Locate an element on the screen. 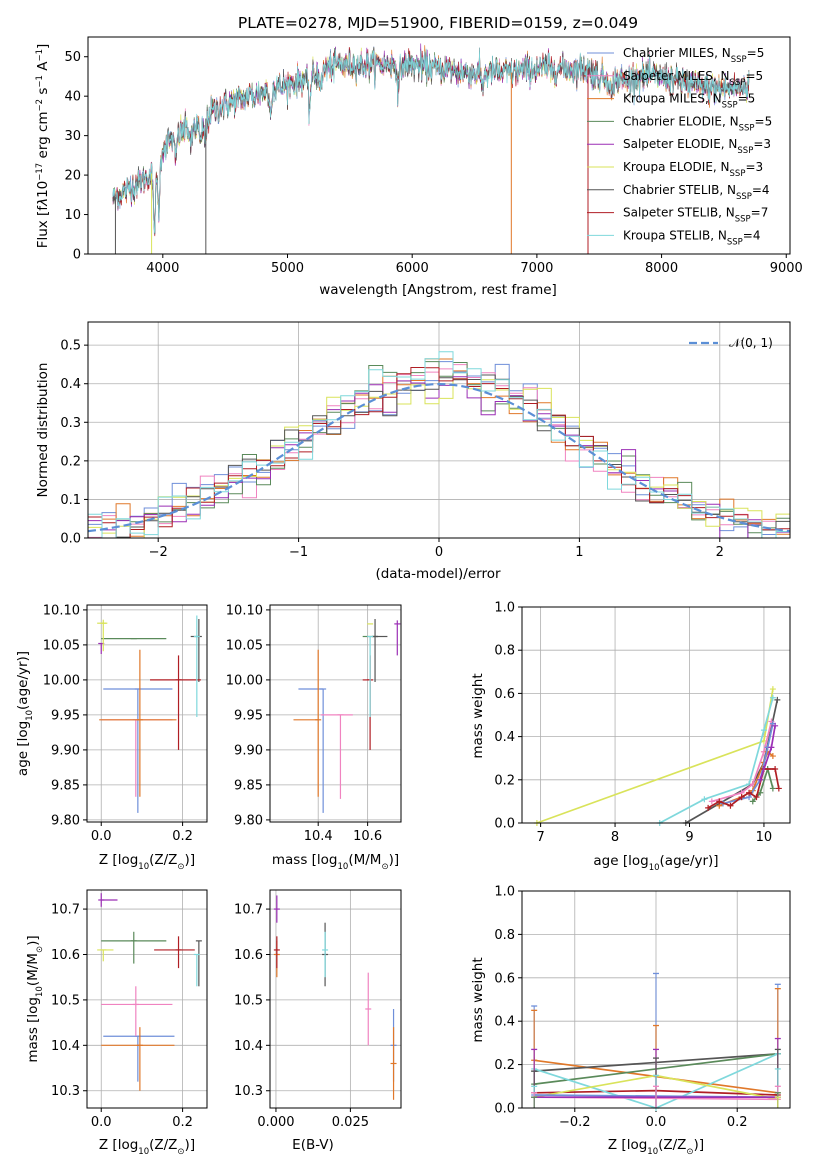 The width and height of the screenshot is (819, 1170). weight-age-ytick-label: 0.4 is located at coordinates (504, 737).